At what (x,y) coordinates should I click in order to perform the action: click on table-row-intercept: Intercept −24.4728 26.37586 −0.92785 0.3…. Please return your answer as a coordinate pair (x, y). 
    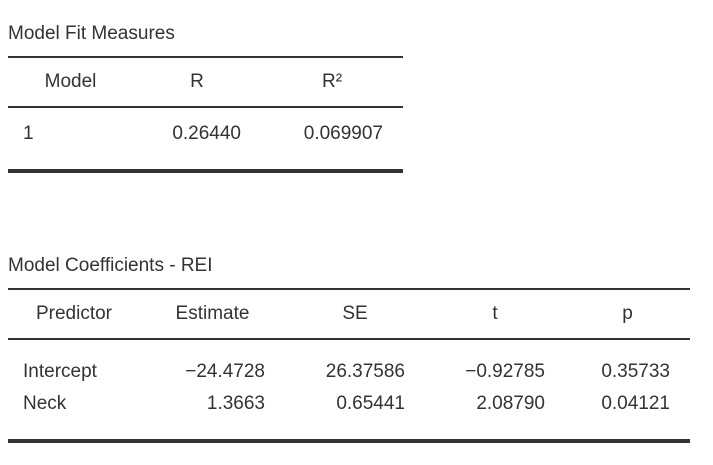
    Looking at the image, I should click on (349, 363).